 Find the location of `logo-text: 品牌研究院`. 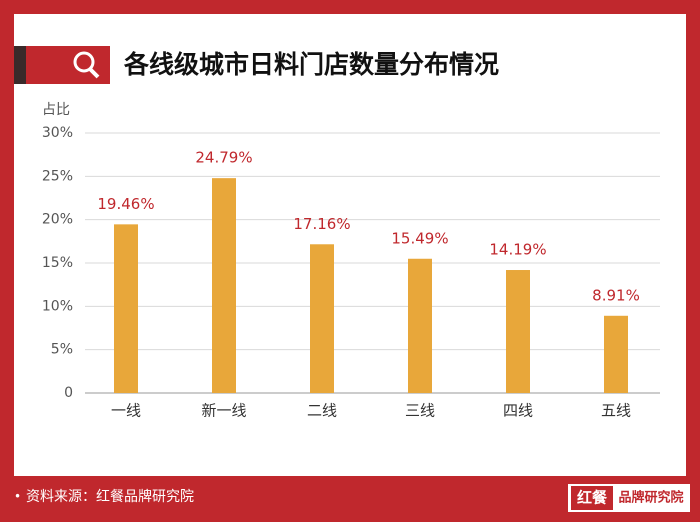

logo-text: 品牌研究院 is located at coordinates (650, 498).